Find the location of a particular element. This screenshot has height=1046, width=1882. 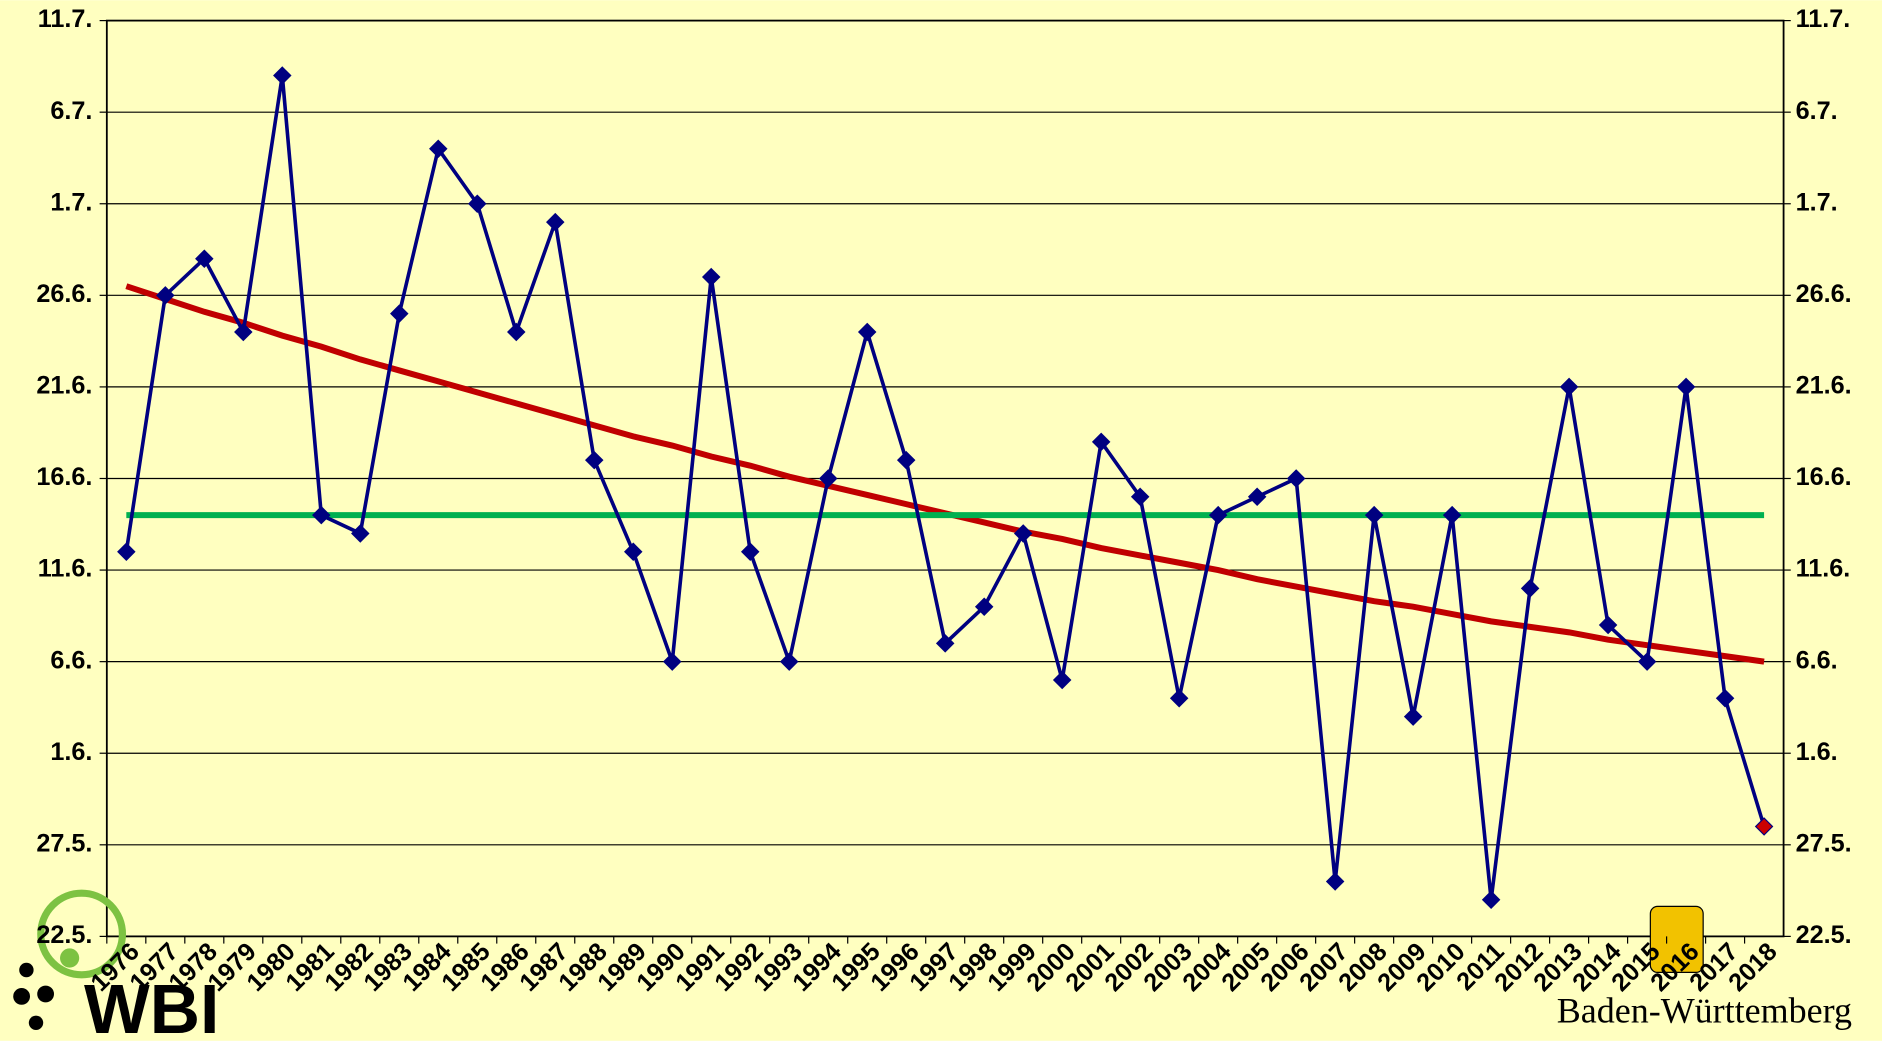

y2-tick-label: 11.7. is located at coordinates (1823, 19).